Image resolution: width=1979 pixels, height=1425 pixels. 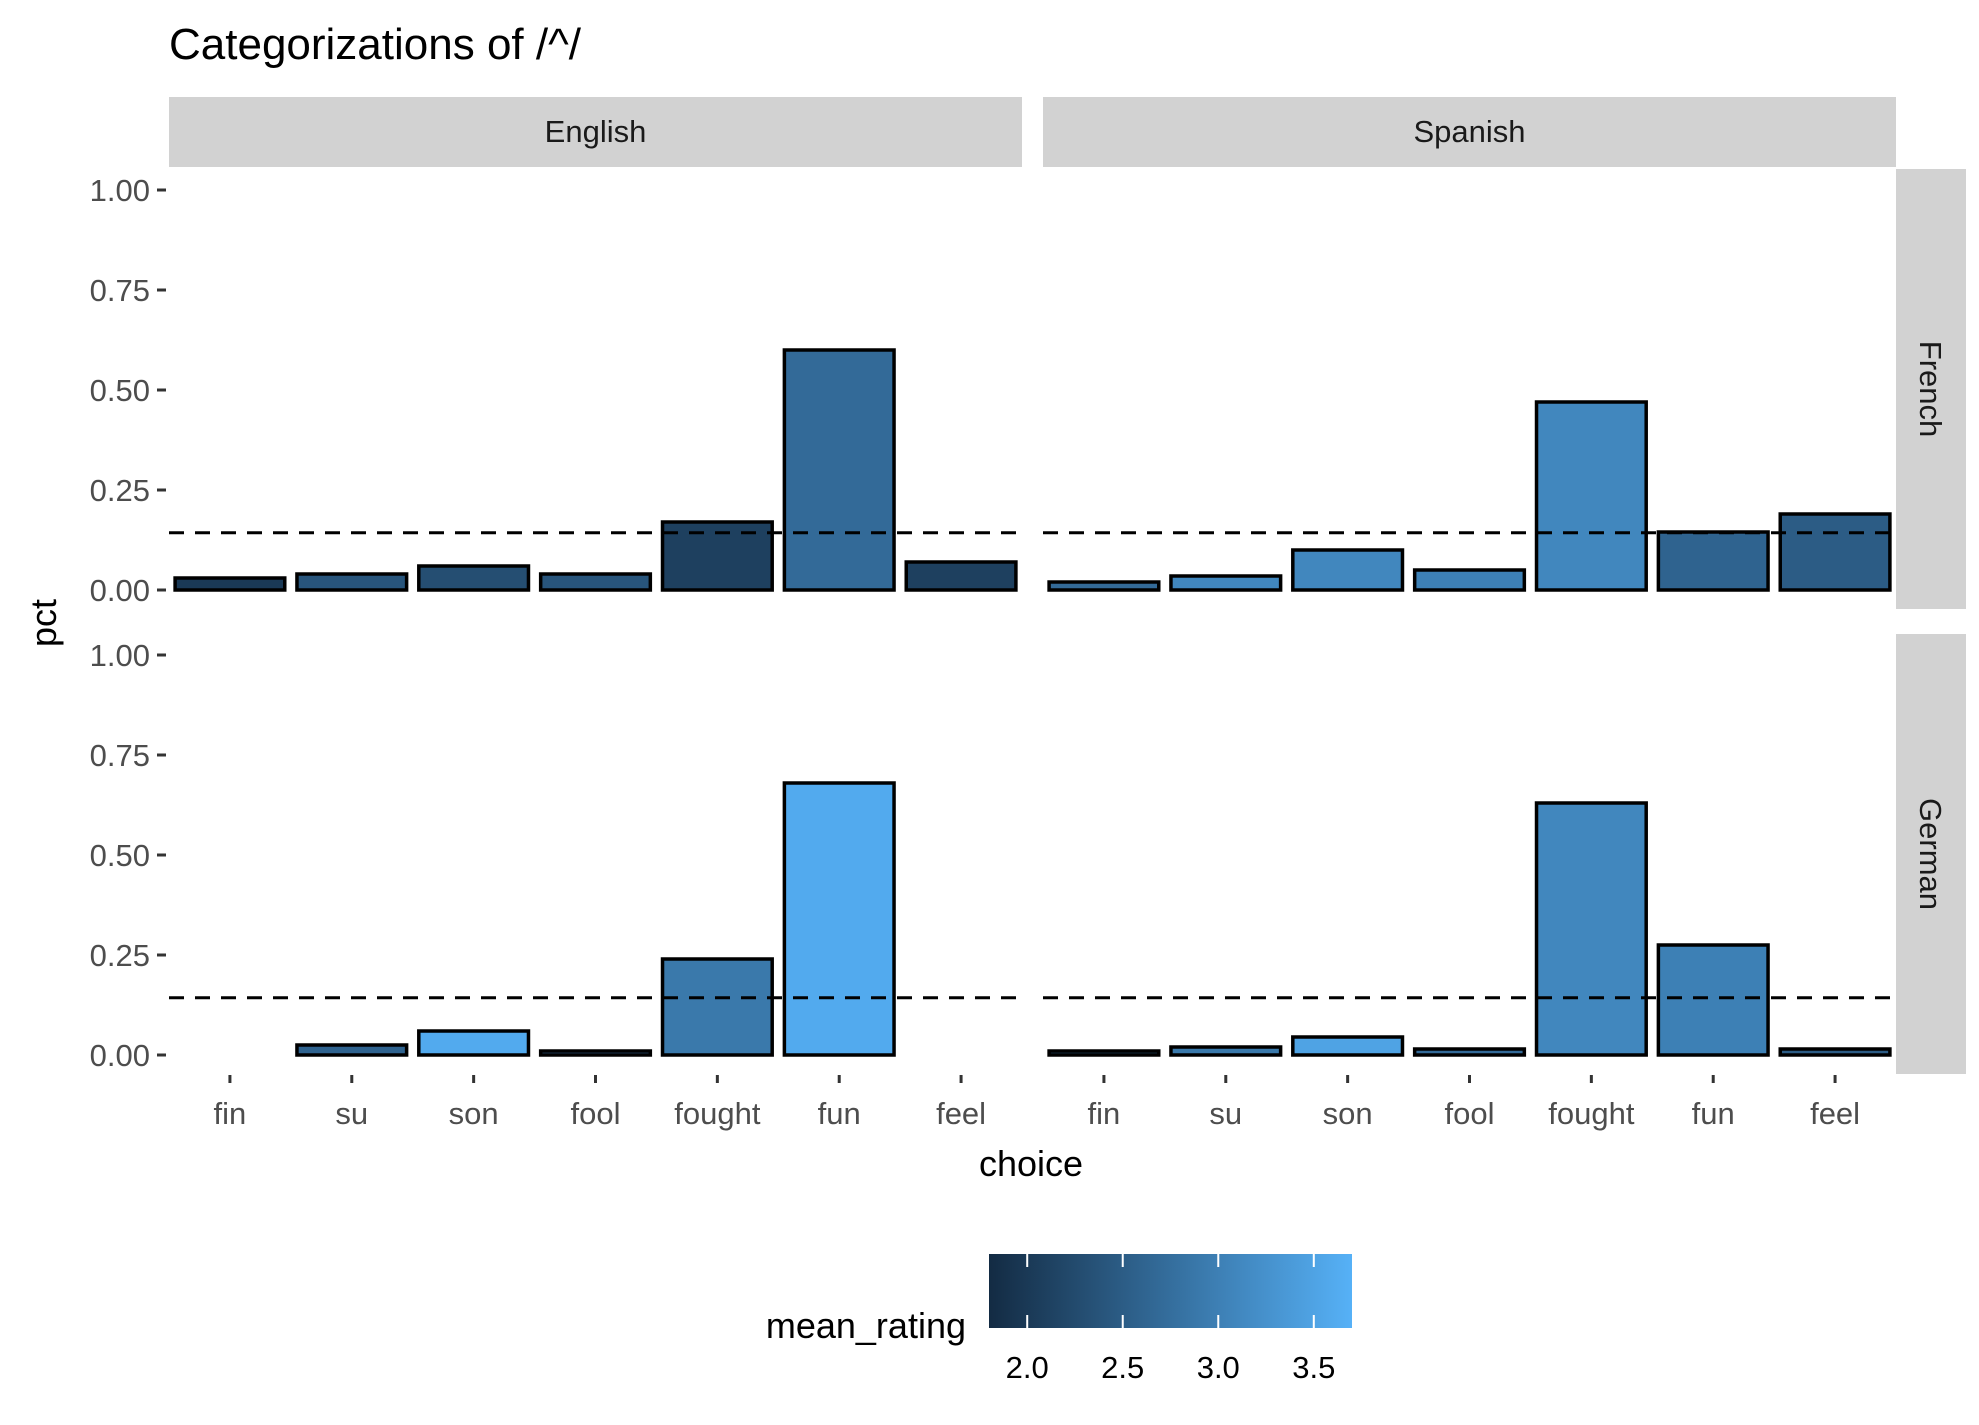 I want to click on color-legend: mean_rating 2.0 2.5 3.0 3.5, so click(x=1059, y=1319).